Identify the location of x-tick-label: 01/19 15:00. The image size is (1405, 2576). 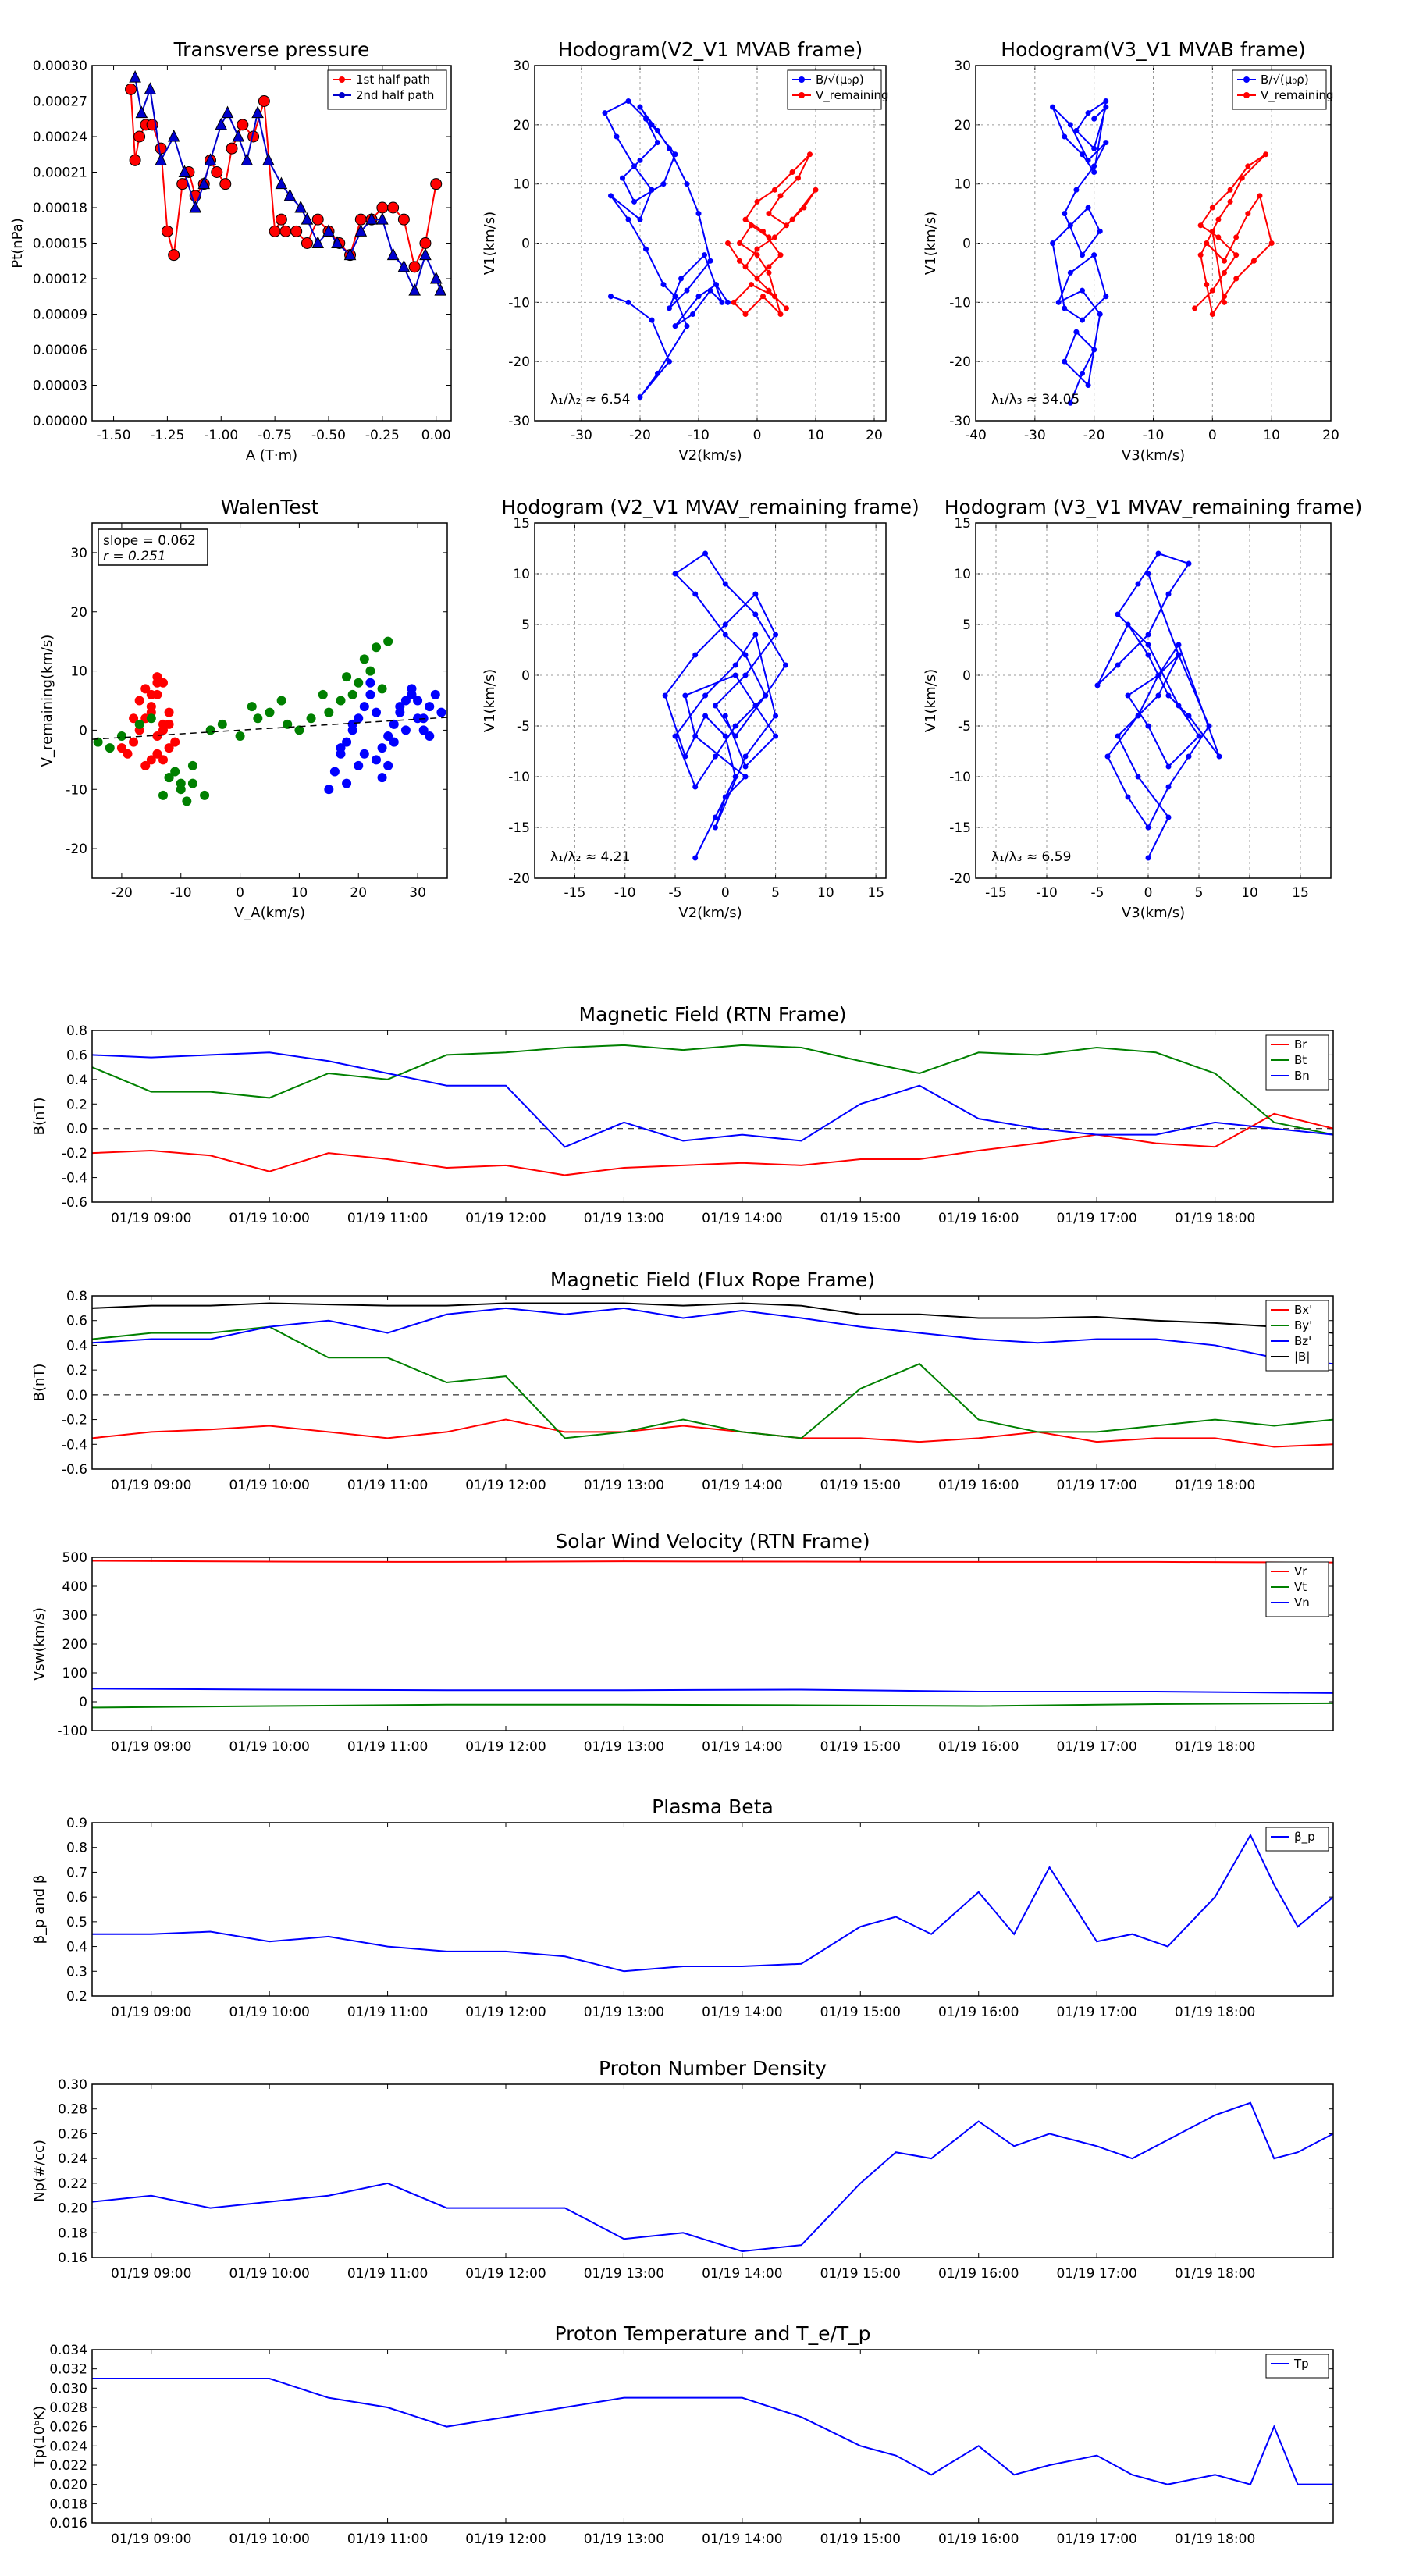
(861, 1485).